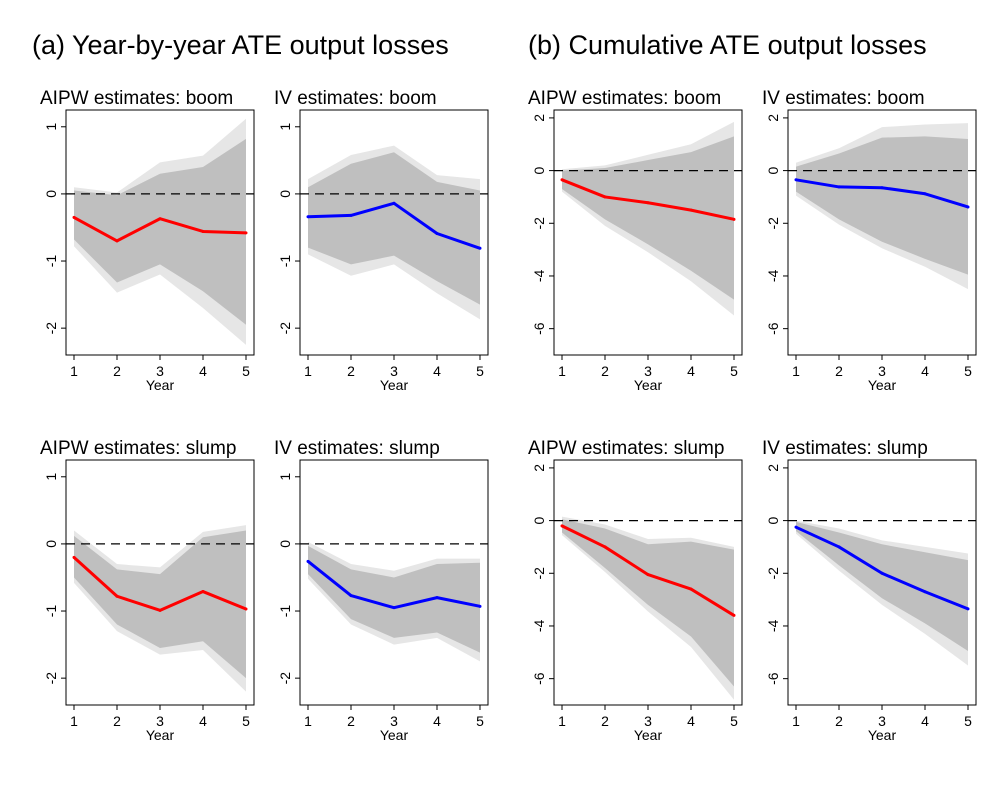  I want to click on panel-a-title: (a) Year-by-year ATE output losses, so click(240, 45).